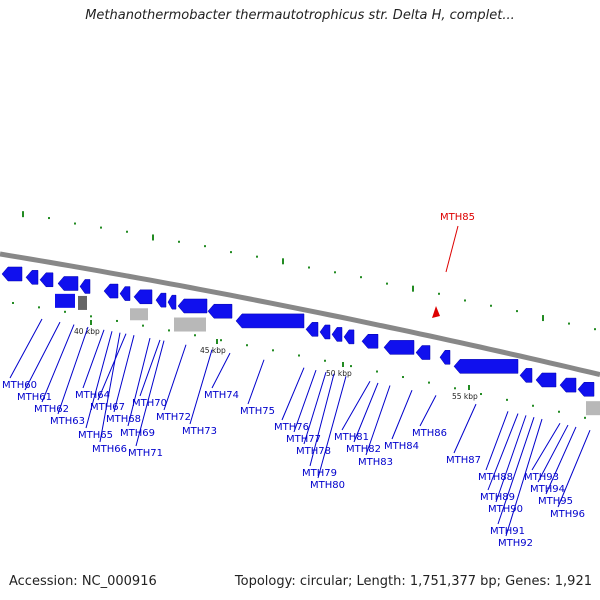  Describe the element at coordinates (457, 217) in the screenshot. I see `gene-label-mth85: MTH85` at that location.